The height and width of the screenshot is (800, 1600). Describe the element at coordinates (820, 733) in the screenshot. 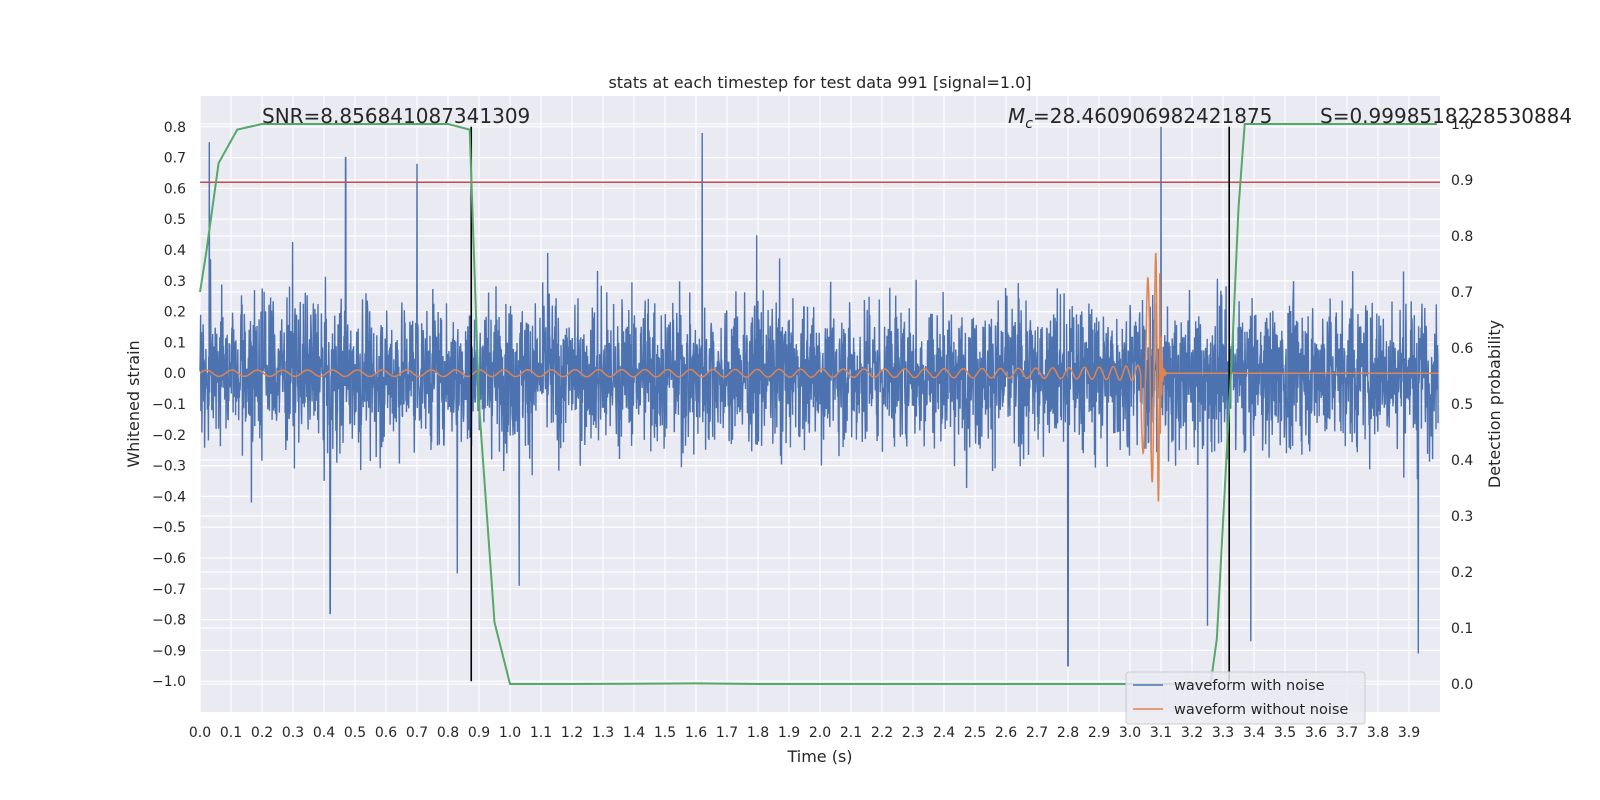

I see `x-tick-label: 2.0` at that location.